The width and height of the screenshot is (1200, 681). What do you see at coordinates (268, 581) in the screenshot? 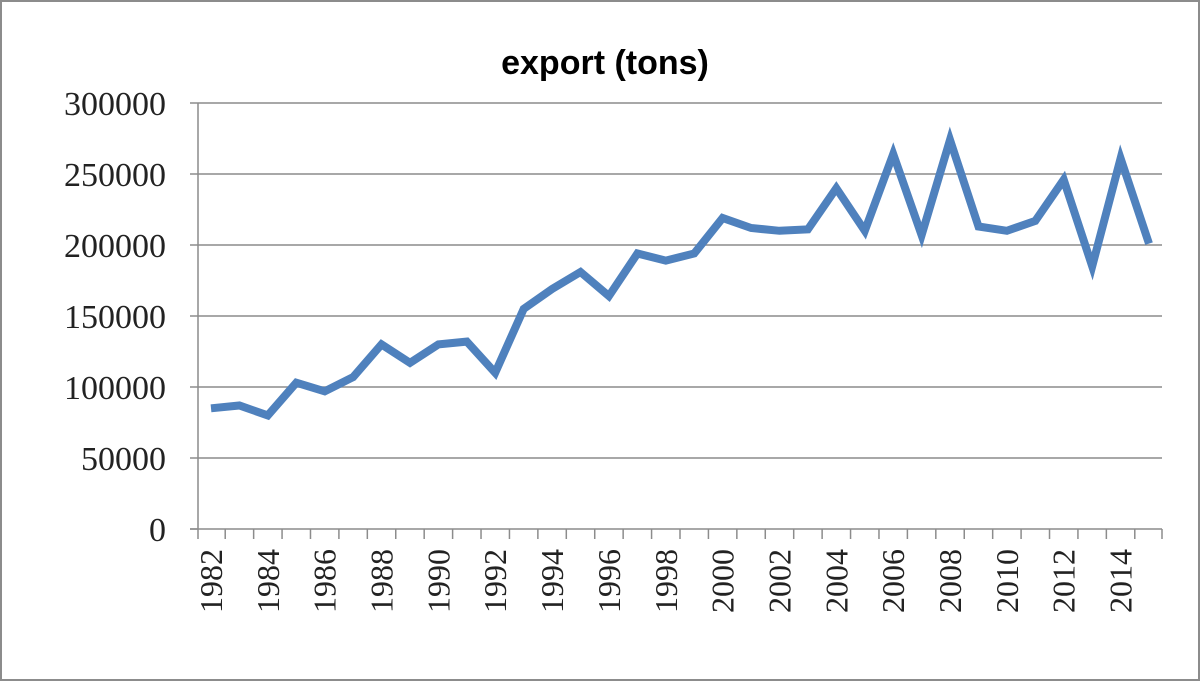
I see `x-tick-label: 1984` at bounding box center [268, 581].